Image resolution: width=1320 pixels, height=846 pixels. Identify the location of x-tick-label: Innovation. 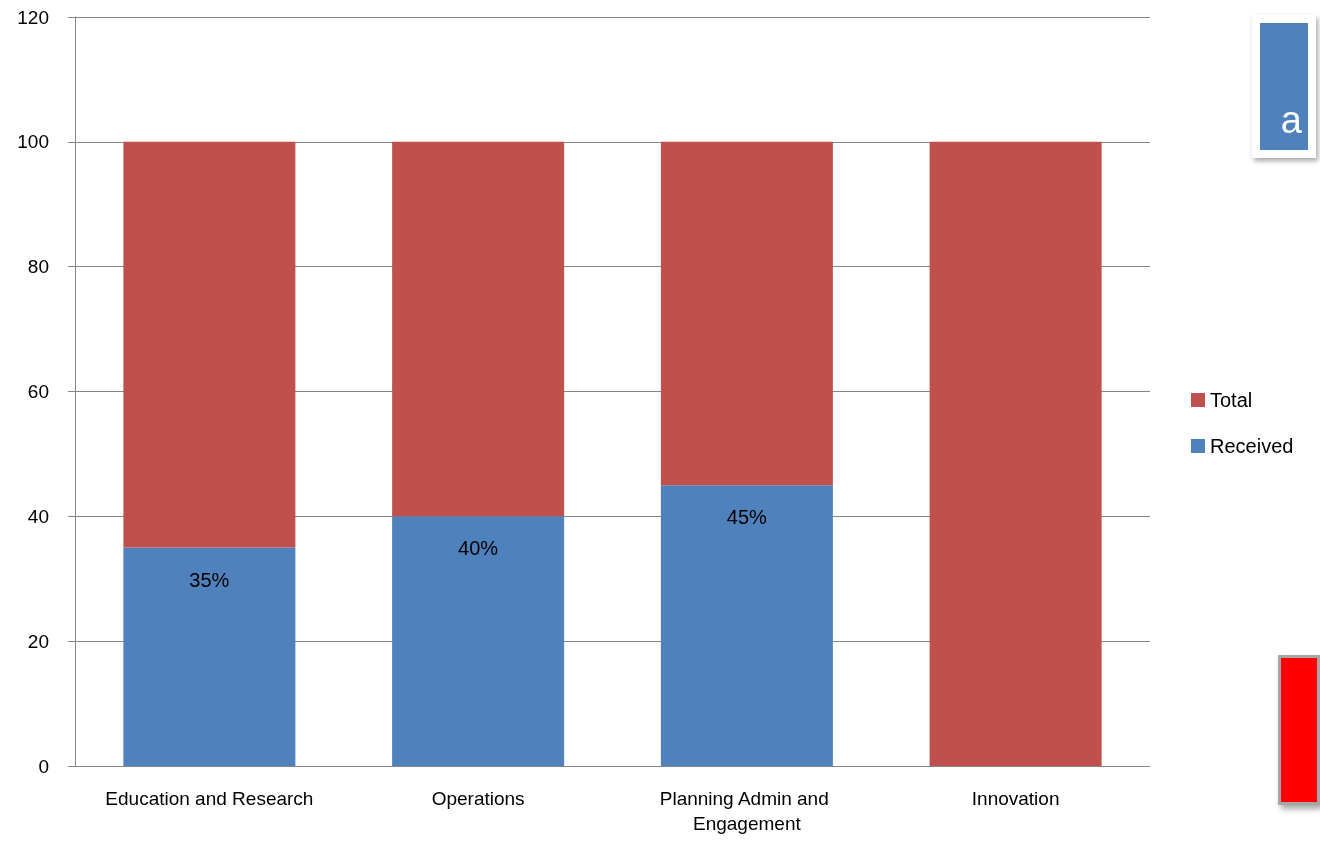
(1015, 798).